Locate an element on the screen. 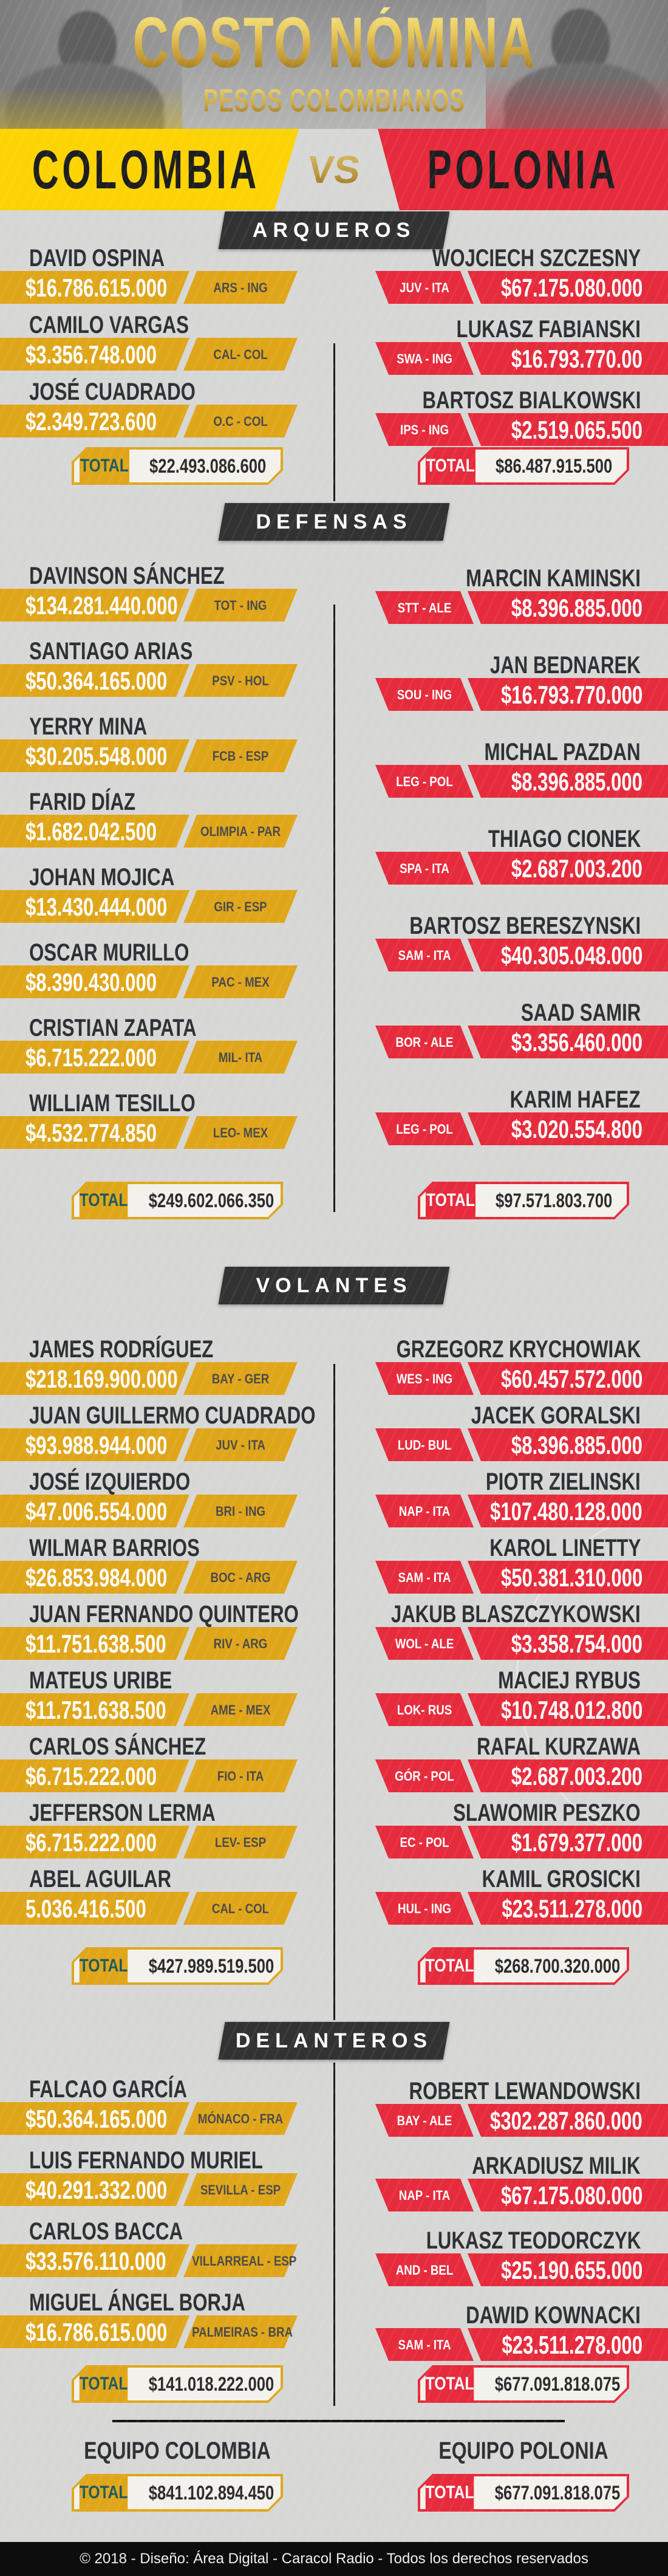 The width and height of the screenshot is (668, 2576). total-value: $677.091.818.075 is located at coordinates (558, 2384).